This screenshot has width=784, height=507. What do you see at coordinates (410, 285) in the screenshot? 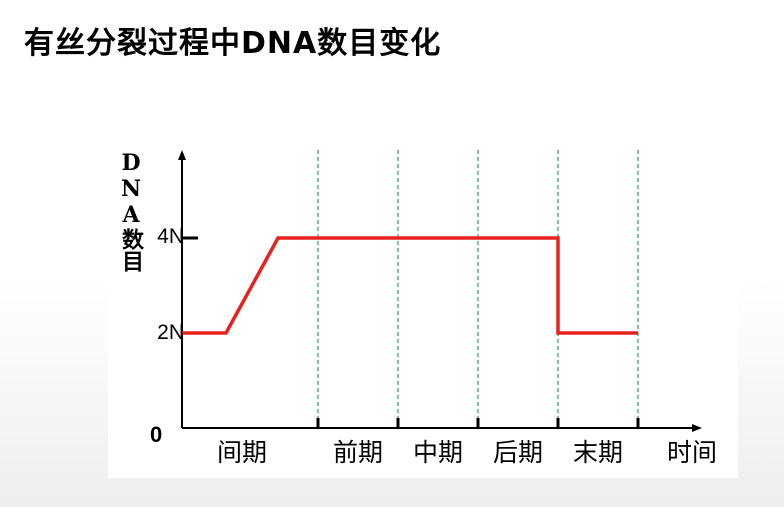
I see `dna-content-line` at bounding box center [410, 285].